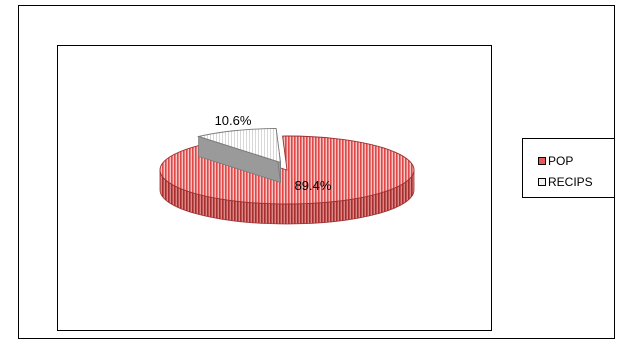 This screenshot has height=342, width=618. Describe the element at coordinates (570, 182) in the screenshot. I see `legend-label-recips: RECIPS` at that location.